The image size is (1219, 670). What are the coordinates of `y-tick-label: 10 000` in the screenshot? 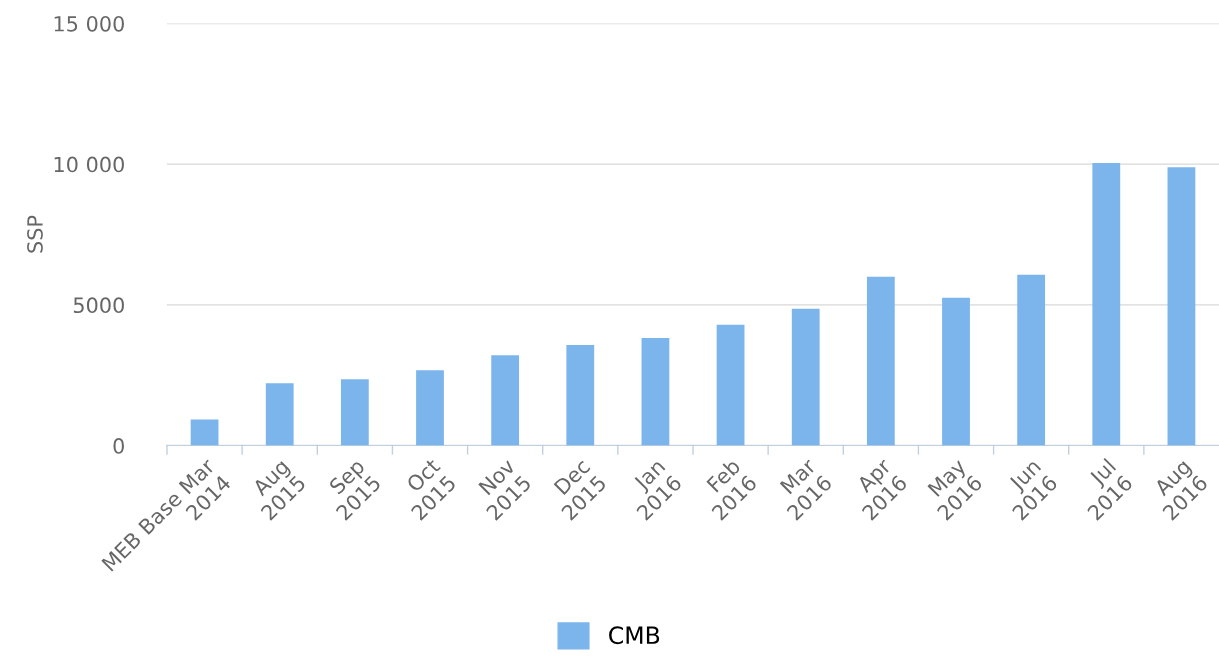 It's located at (89, 164).